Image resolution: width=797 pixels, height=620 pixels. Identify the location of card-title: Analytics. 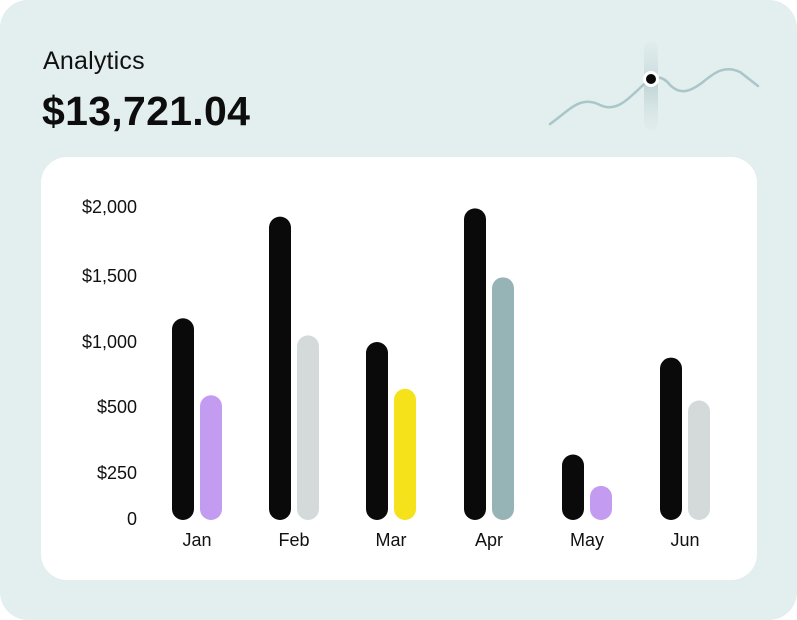
(94, 61).